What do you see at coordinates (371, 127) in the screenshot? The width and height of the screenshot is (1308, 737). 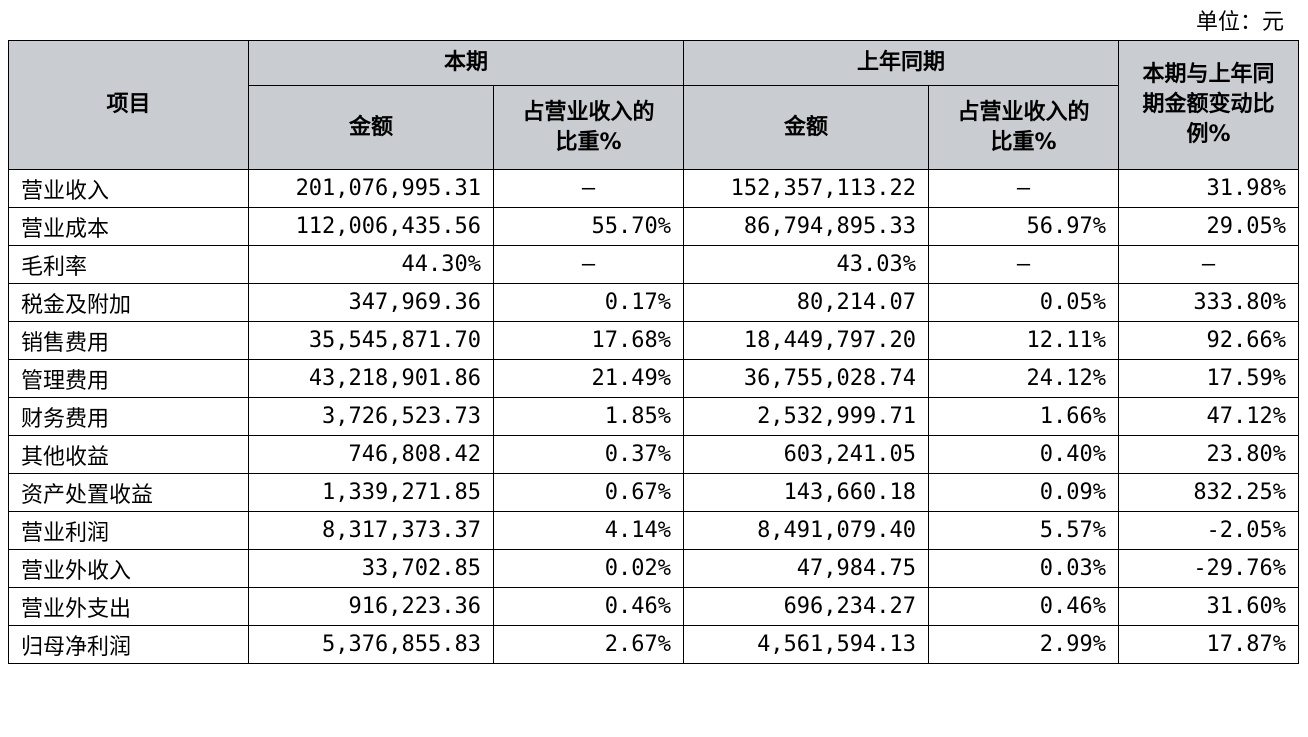 I see `header-current-amount: 金额` at bounding box center [371, 127].